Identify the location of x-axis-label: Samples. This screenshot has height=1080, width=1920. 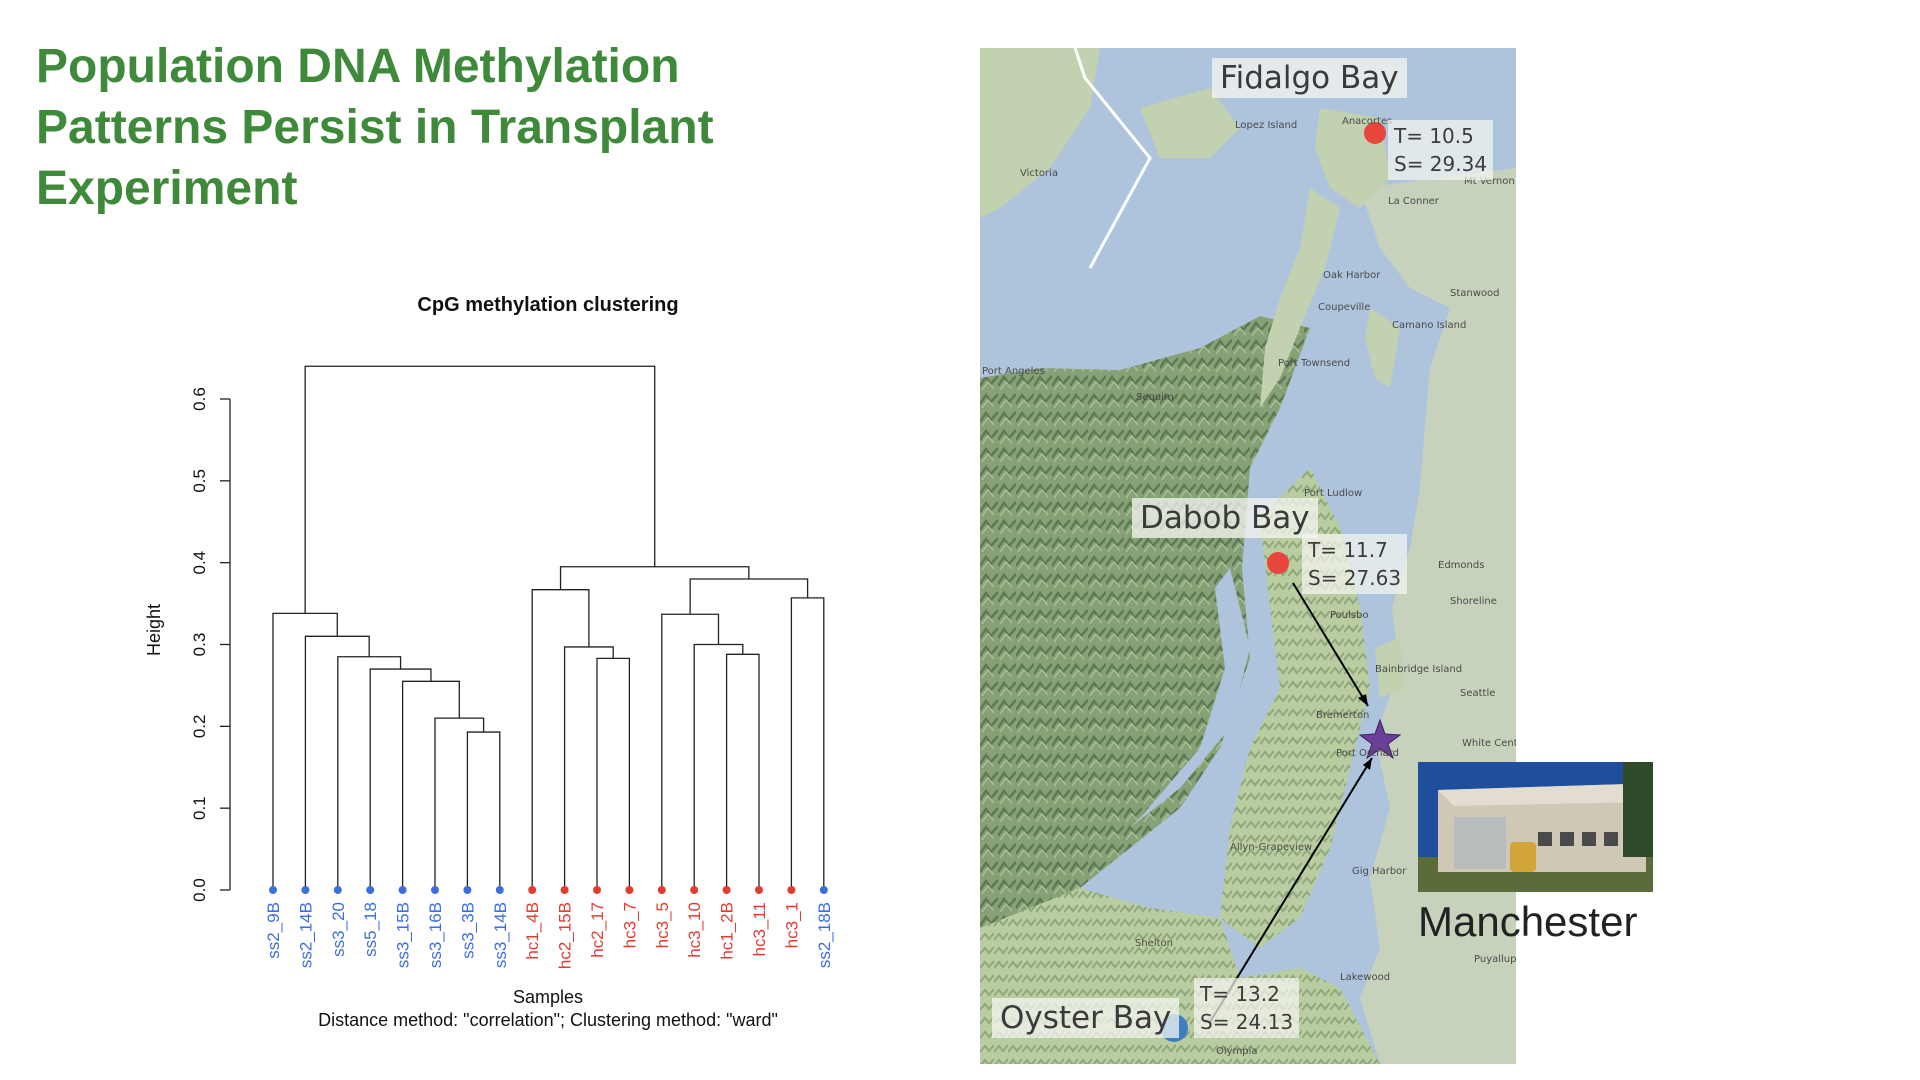
(548, 997).